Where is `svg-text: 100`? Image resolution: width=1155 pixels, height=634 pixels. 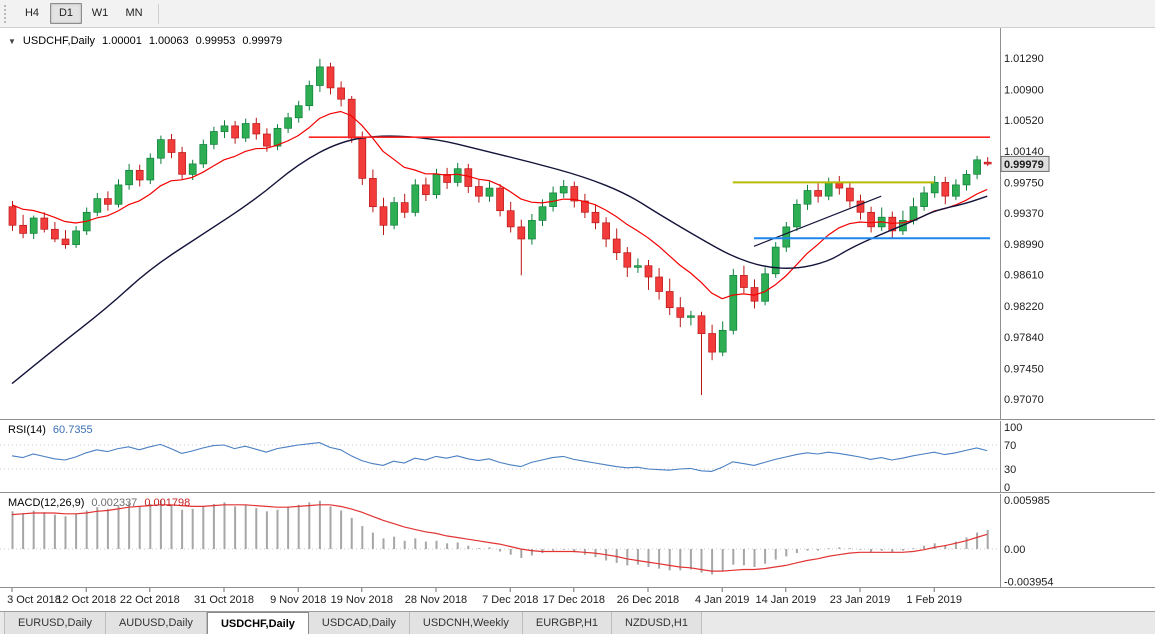 svg-text: 100 is located at coordinates (1013, 428).